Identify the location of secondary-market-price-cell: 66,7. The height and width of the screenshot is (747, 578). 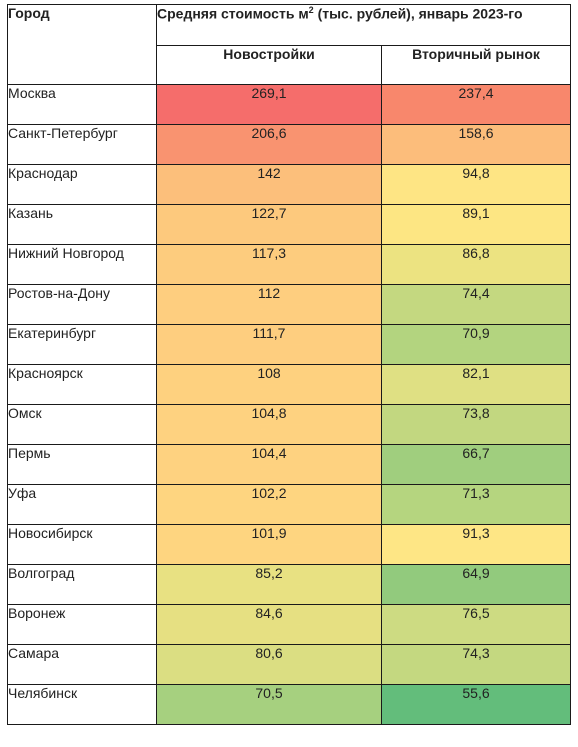
(476, 464).